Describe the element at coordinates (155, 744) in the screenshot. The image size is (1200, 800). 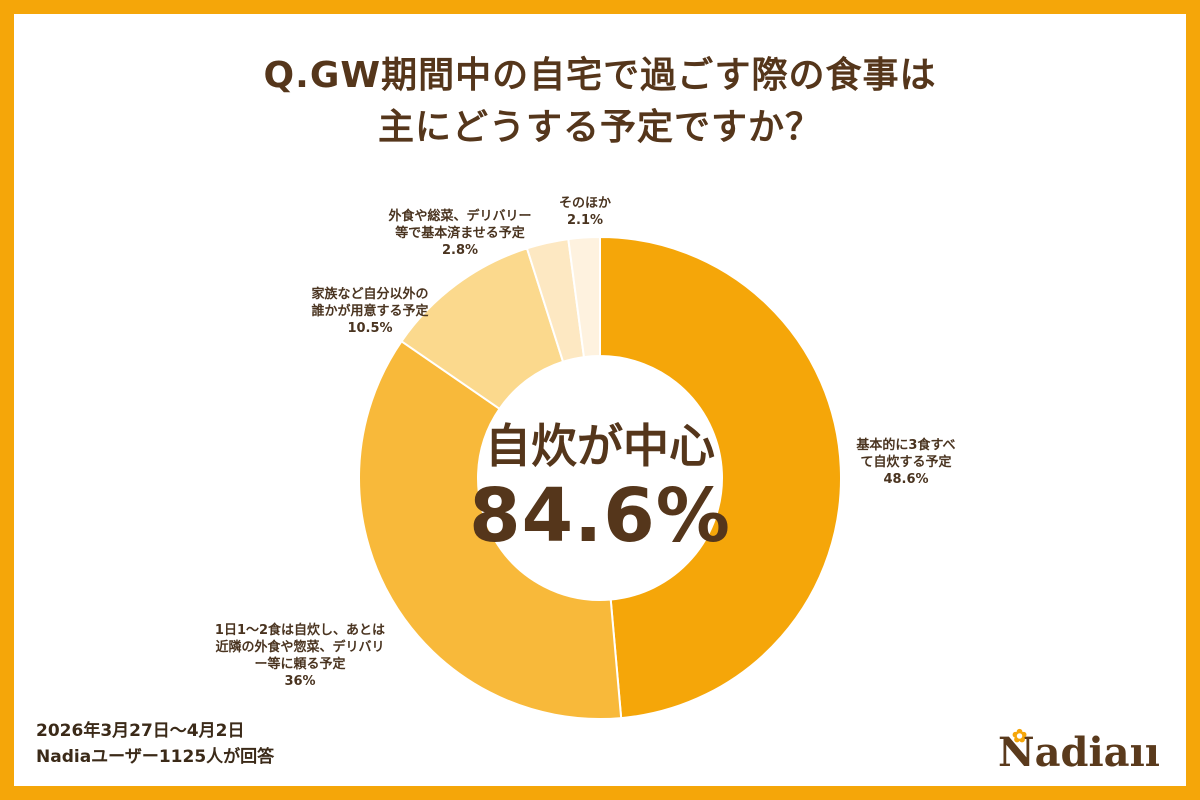
I see `survey-info: 2026年3月27日〜4月2日 Nadiaユーザー1125人が回答` at that location.